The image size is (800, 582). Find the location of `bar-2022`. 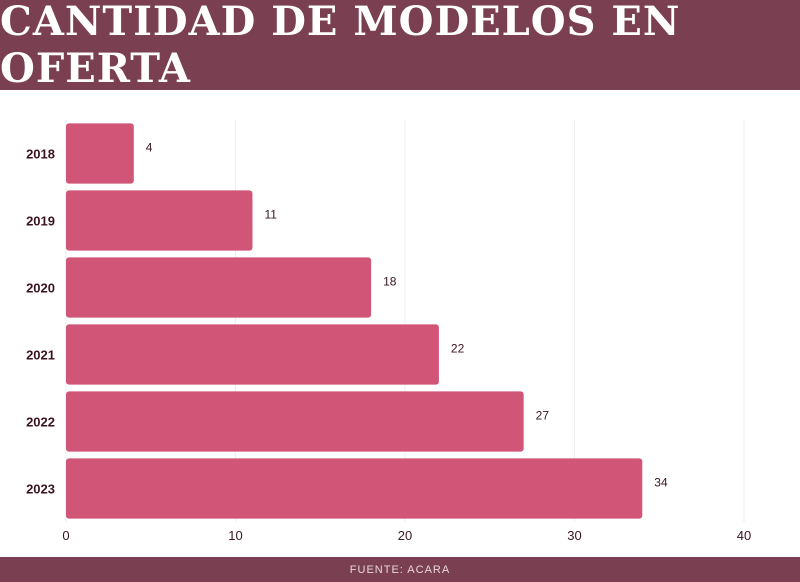

bar-2022 is located at coordinates (295, 421).